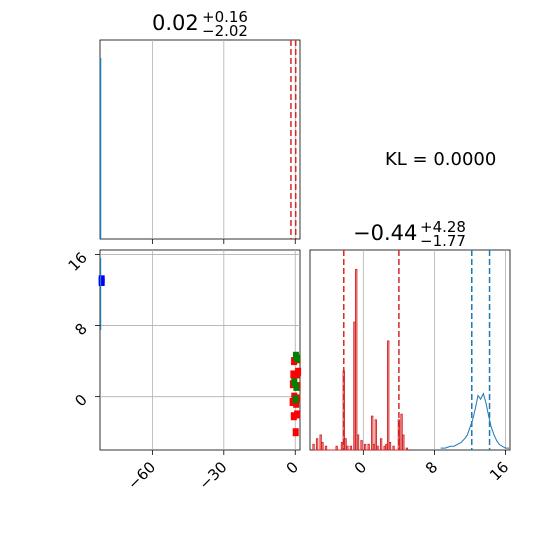 This screenshot has width=550, height=550. What do you see at coordinates (175, 23) in the screenshot?
I see `hist-top-title-main: 0.02` at bounding box center [175, 23].